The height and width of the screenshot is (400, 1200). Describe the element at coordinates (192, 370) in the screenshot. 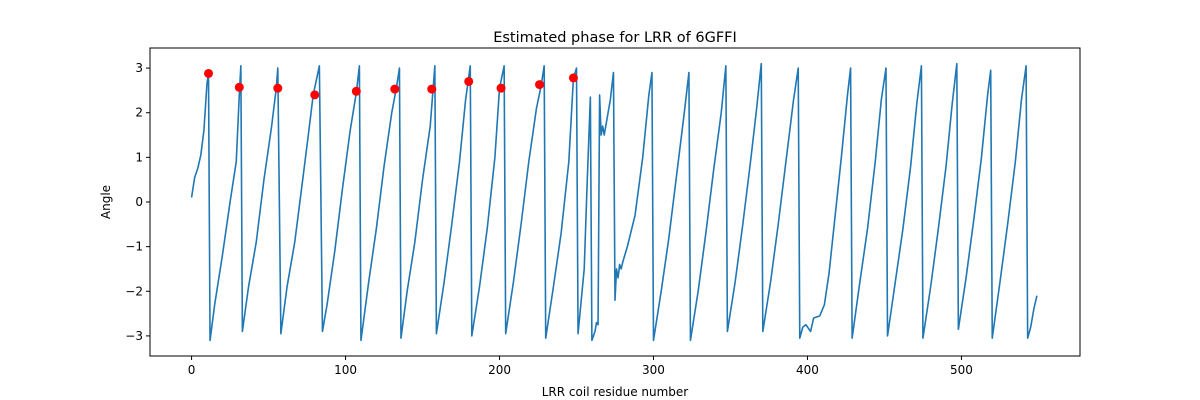

I see `x-tick-label: 0` at that location.